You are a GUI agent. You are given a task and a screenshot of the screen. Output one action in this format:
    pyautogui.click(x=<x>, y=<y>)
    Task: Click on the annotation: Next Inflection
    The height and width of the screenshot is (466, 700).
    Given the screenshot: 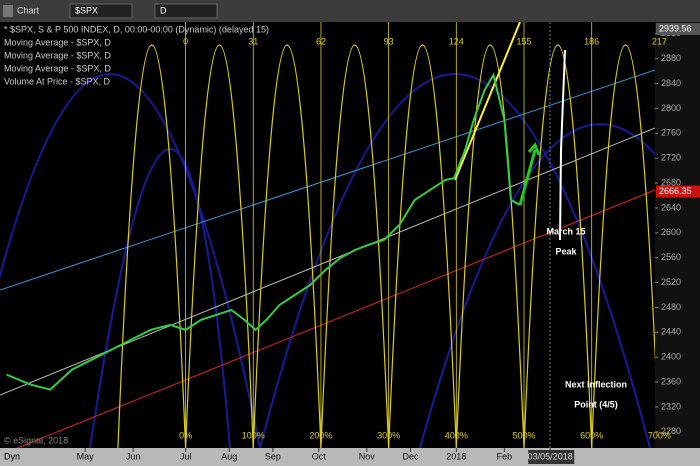 What is the action you would take?
    pyautogui.click(x=596, y=384)
    